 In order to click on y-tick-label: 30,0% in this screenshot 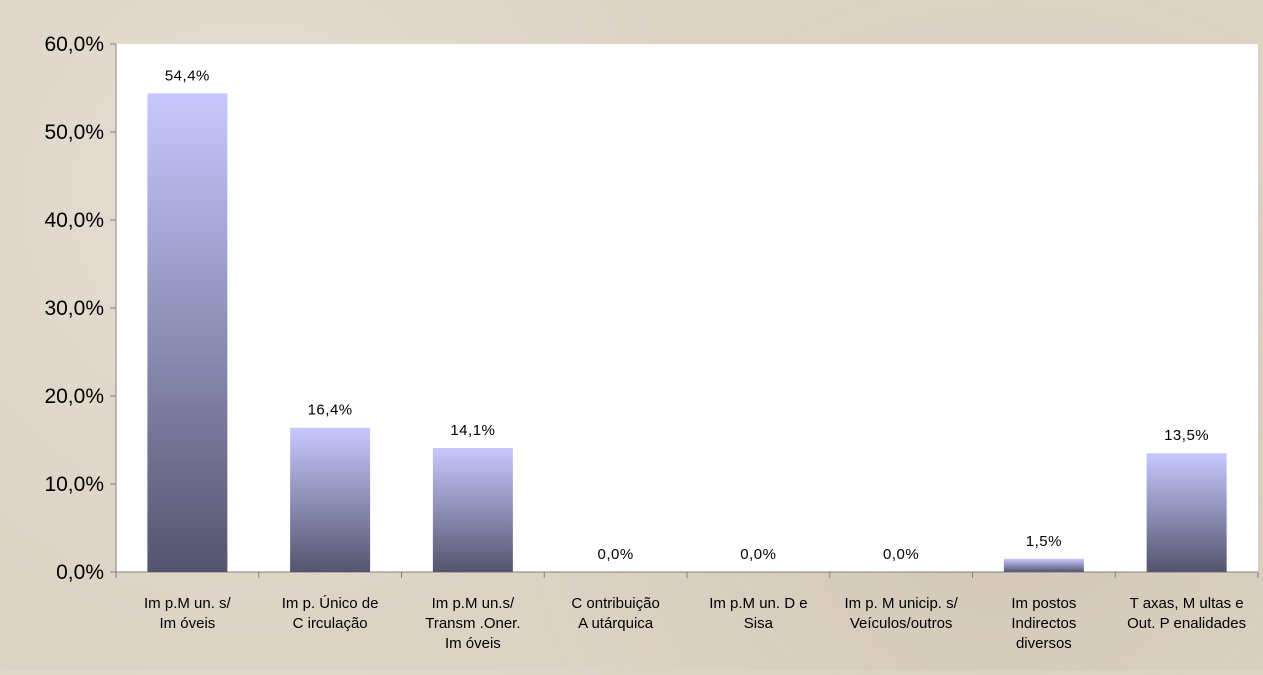, I will do `click(74, 308)`.